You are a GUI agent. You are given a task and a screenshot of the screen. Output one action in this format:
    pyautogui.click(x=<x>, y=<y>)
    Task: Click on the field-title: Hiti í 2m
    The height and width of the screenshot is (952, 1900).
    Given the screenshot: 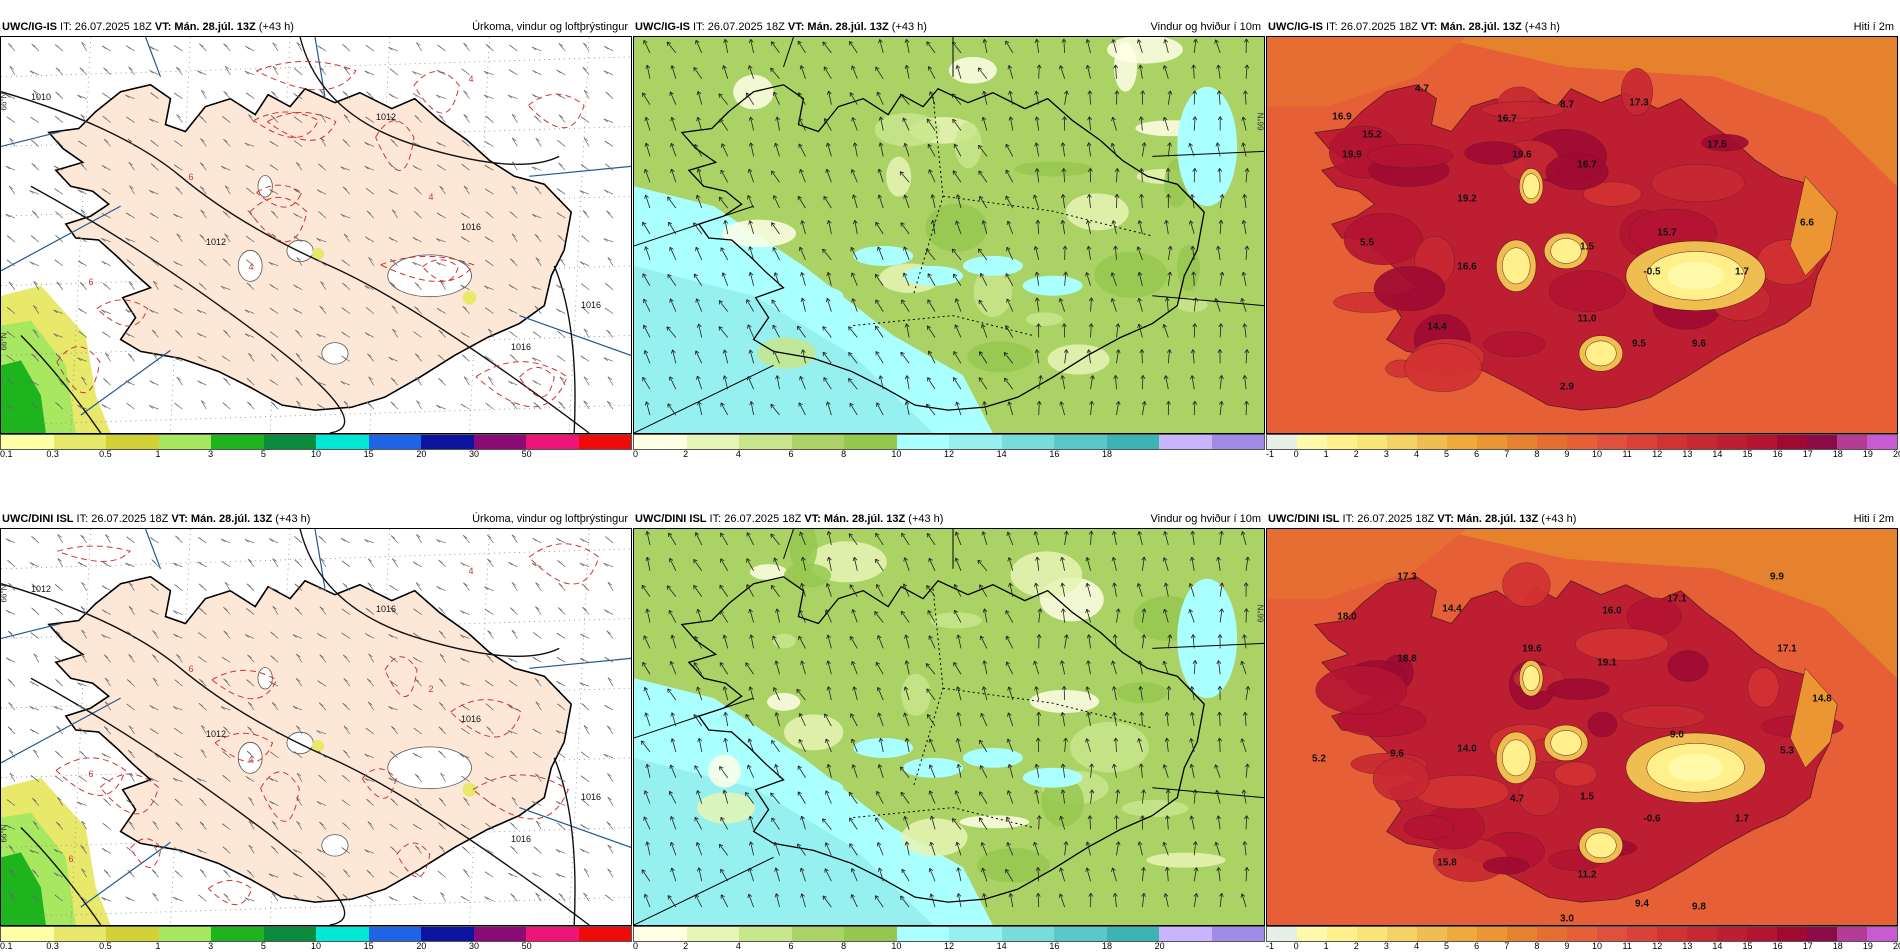 What is the action you would take?
    pyautogui.click(x=1874, y=27)
    